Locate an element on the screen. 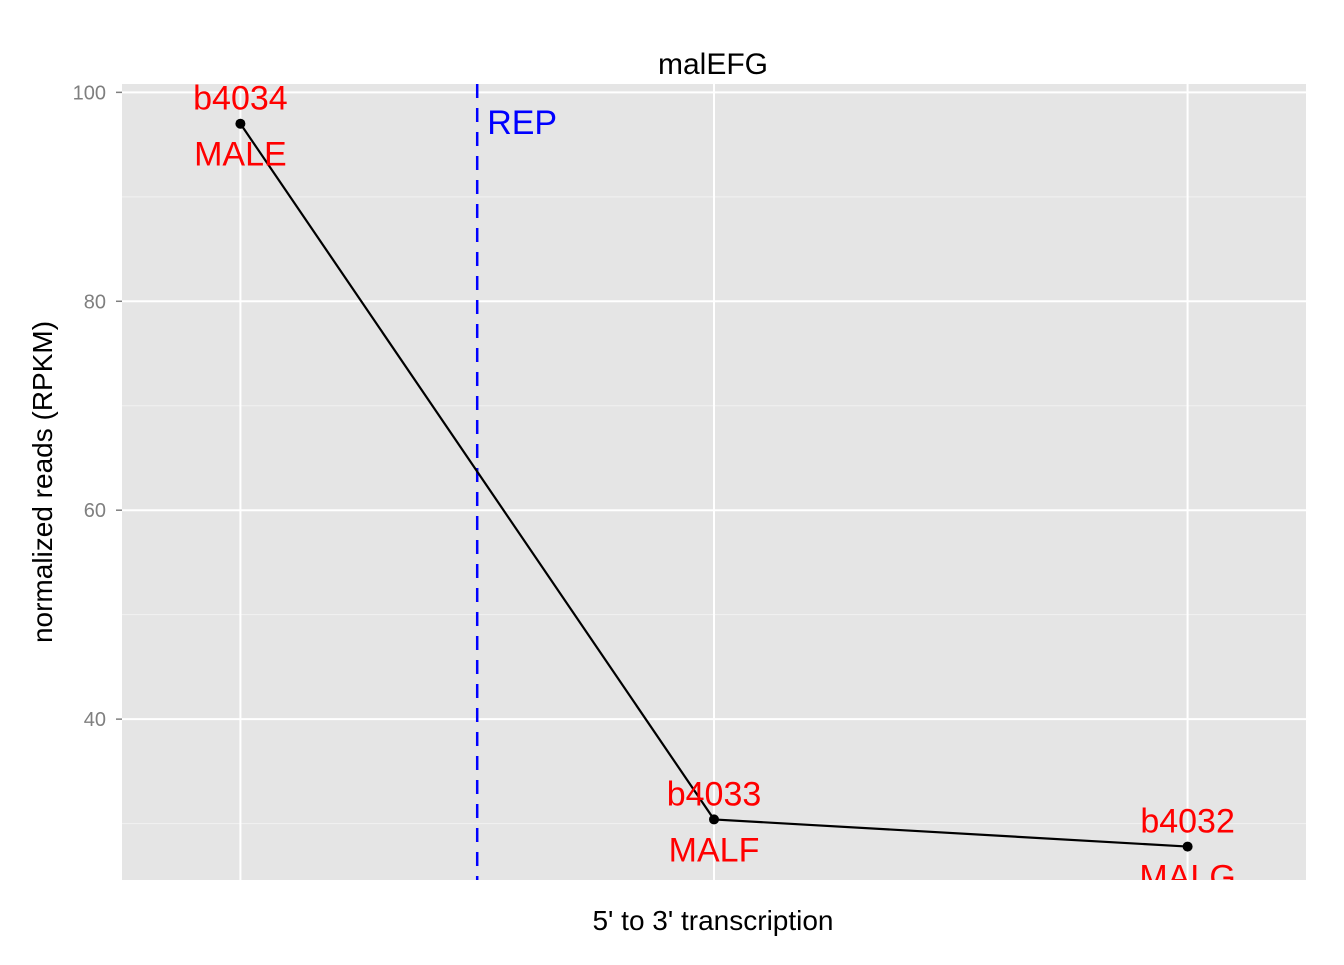 The image size is (1344, 965). y-tick-label: 60 is located at coordinates (95, 511).